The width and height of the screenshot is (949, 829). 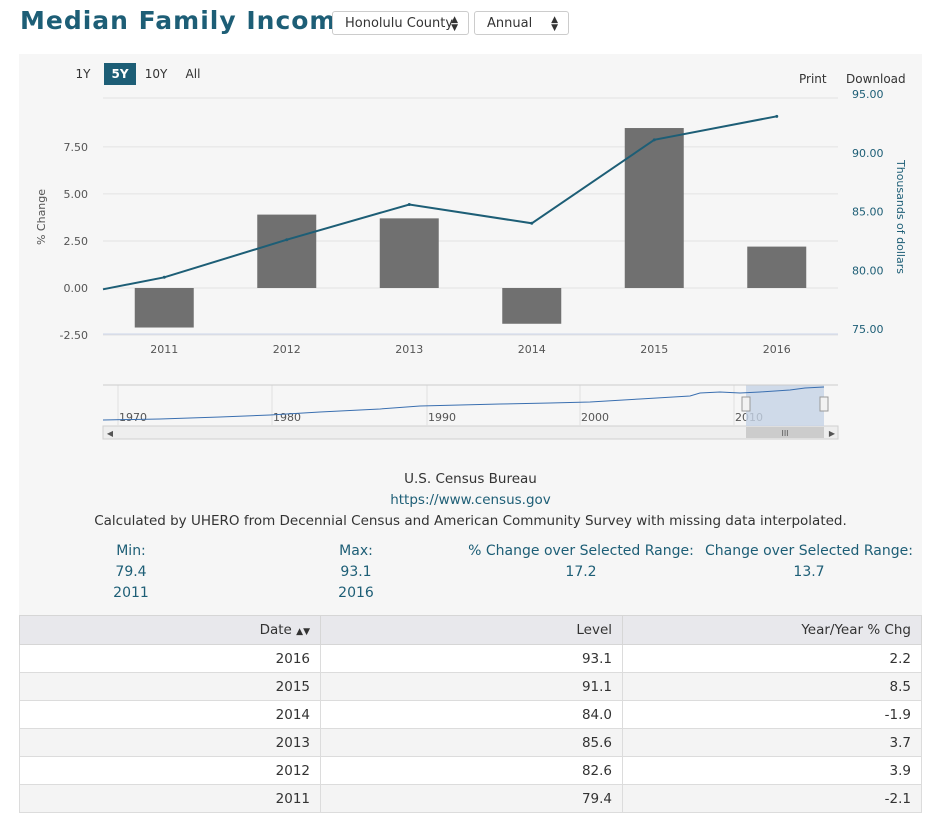 I want to click on table-cell-yoy: 2.2, so click(x=772, y=658).